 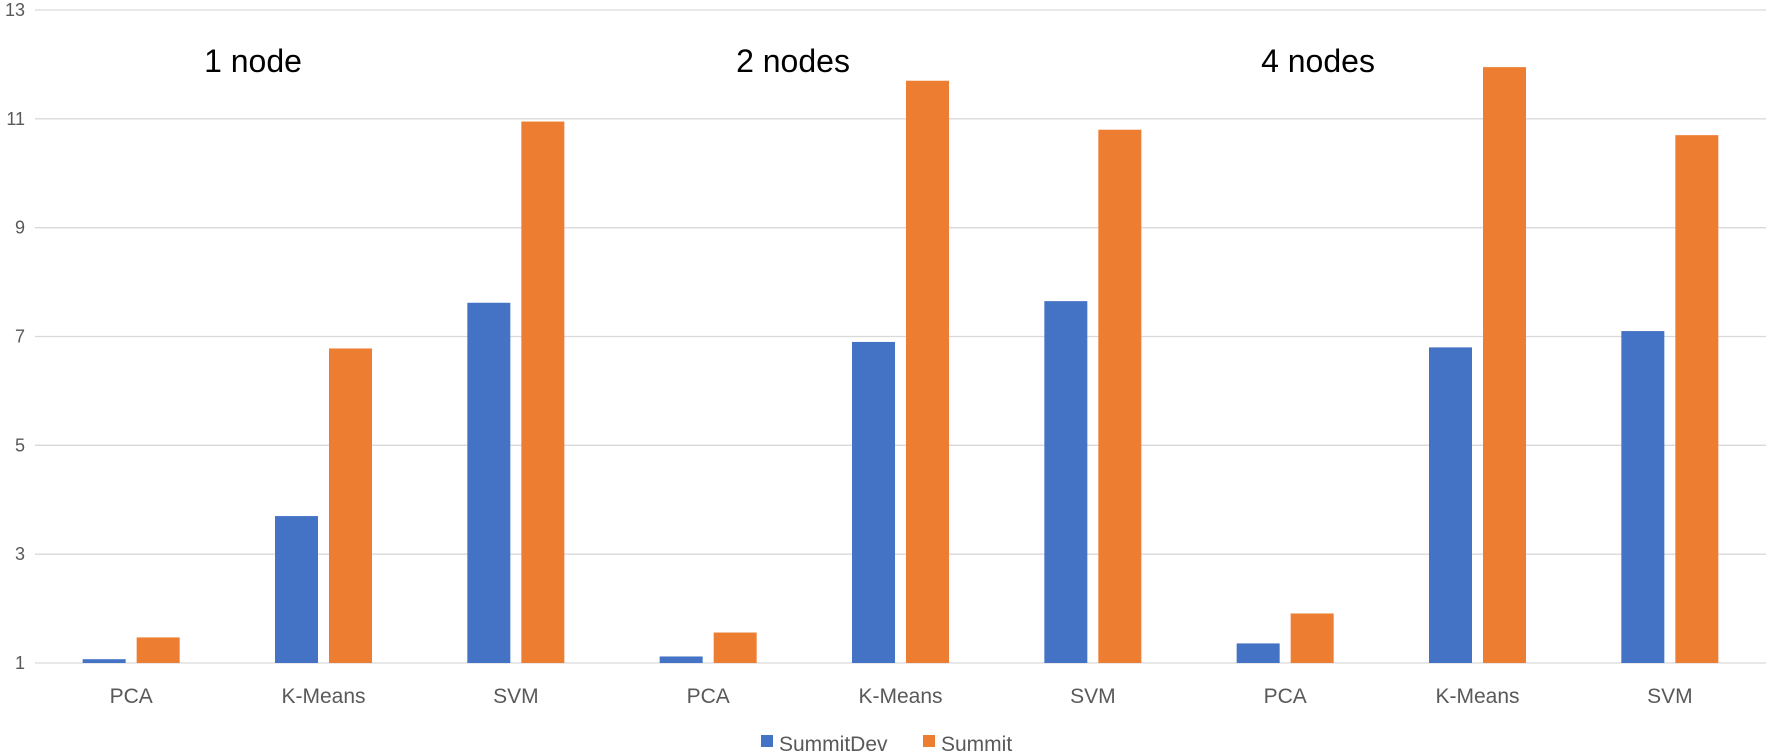 I want to click on y-tick-label: 11, so click(x=15, y=119).